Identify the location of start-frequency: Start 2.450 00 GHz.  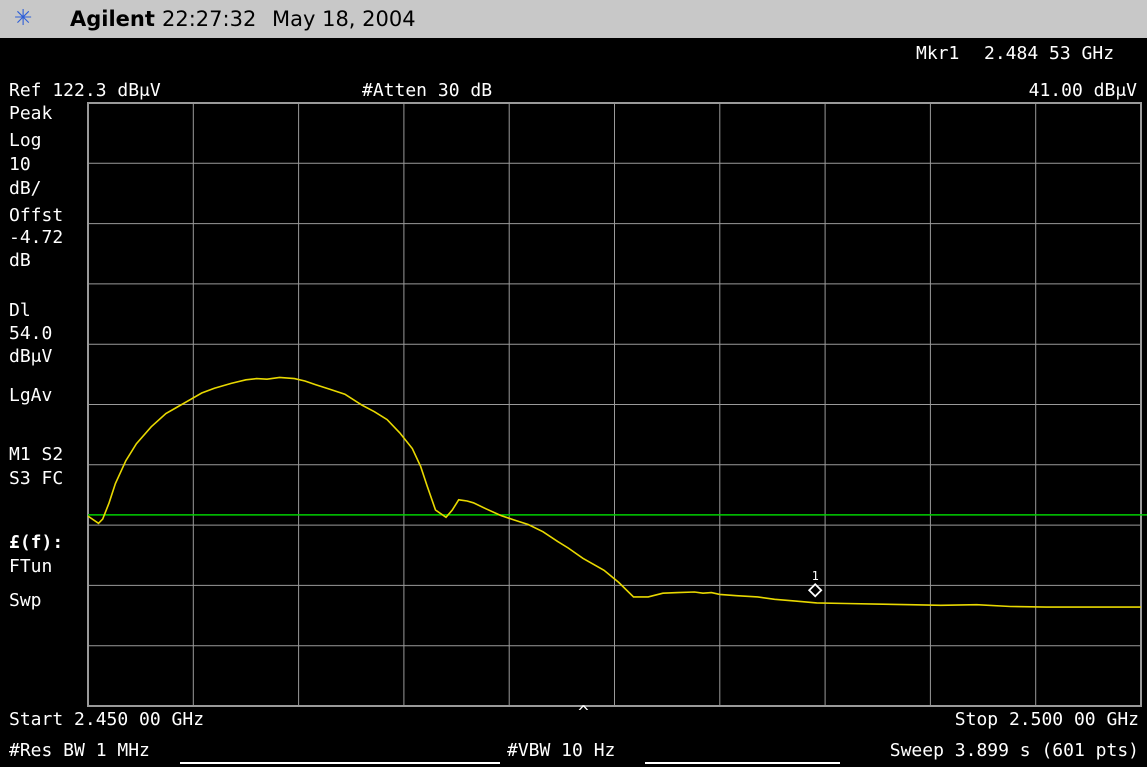
(107, 719).